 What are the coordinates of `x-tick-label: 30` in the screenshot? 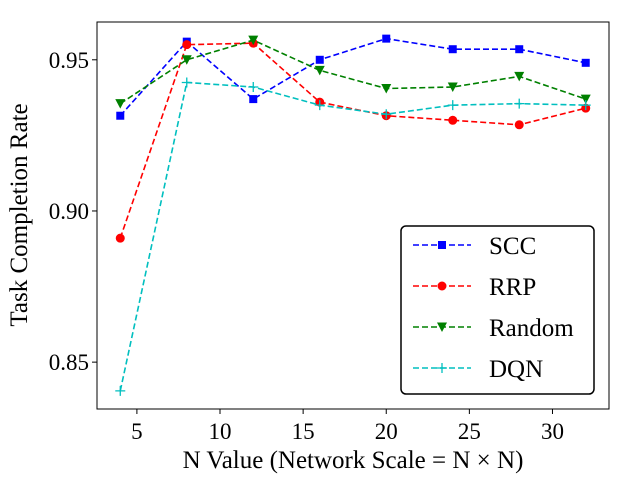 It's located at (552, 431).